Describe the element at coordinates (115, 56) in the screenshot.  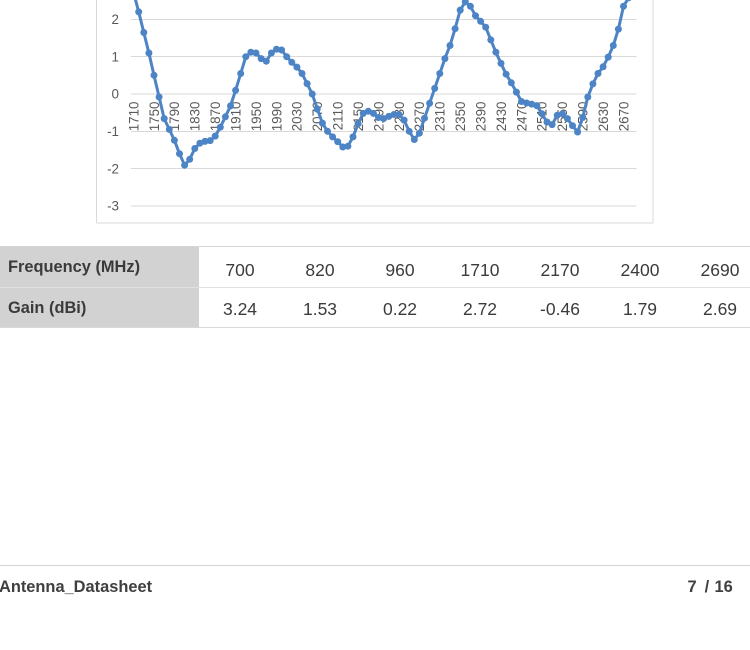
I see `svg-text: 1` at that location.